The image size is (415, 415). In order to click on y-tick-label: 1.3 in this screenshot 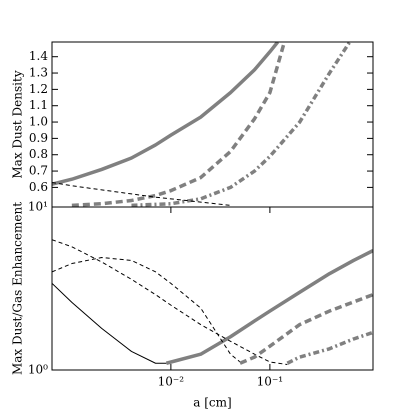, I will do `click(38, 73)`.